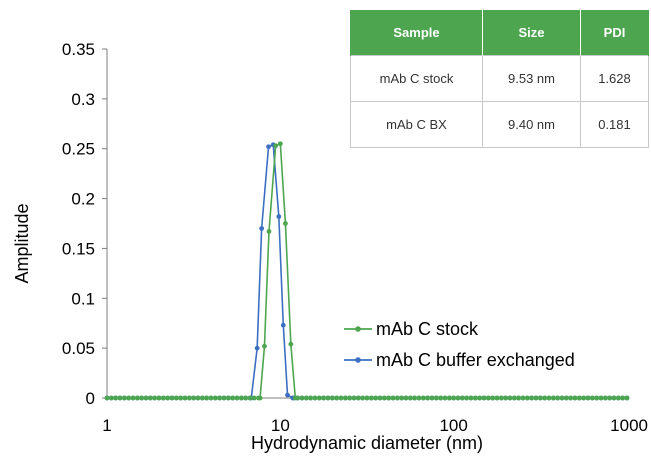 This screenshot has height=458, width=651. What do you see at coordinates (475, 360) in the screenshot?
I see `legend-label-buffer-exchanged: mAb C buffer exchanged` at bounding box center [475, 360].